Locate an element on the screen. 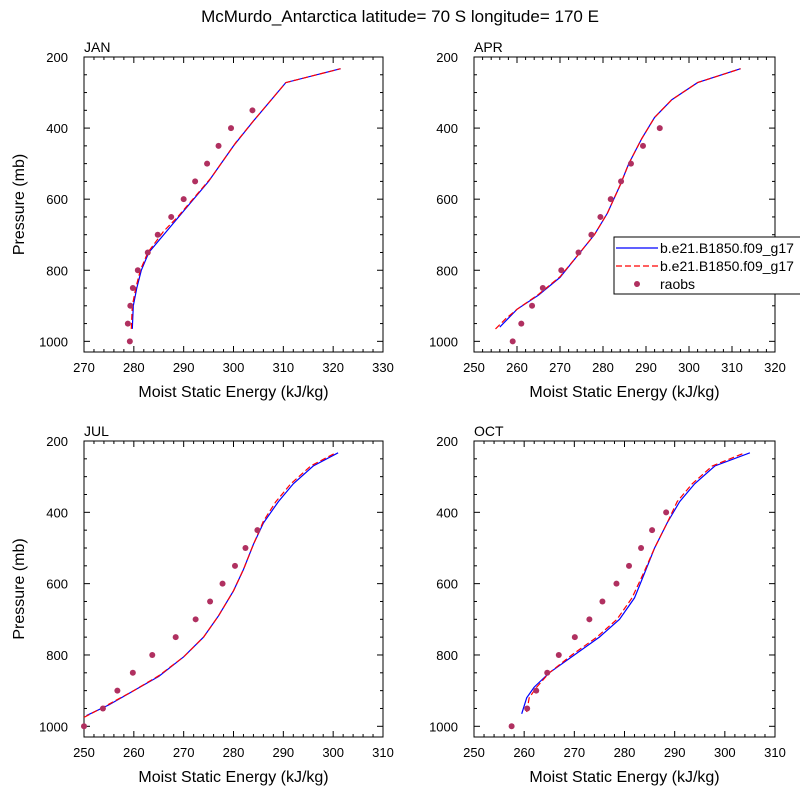 The height and width of the screenshot is (800, 800). panel-label: JUL is located at coordinates (96, 431).